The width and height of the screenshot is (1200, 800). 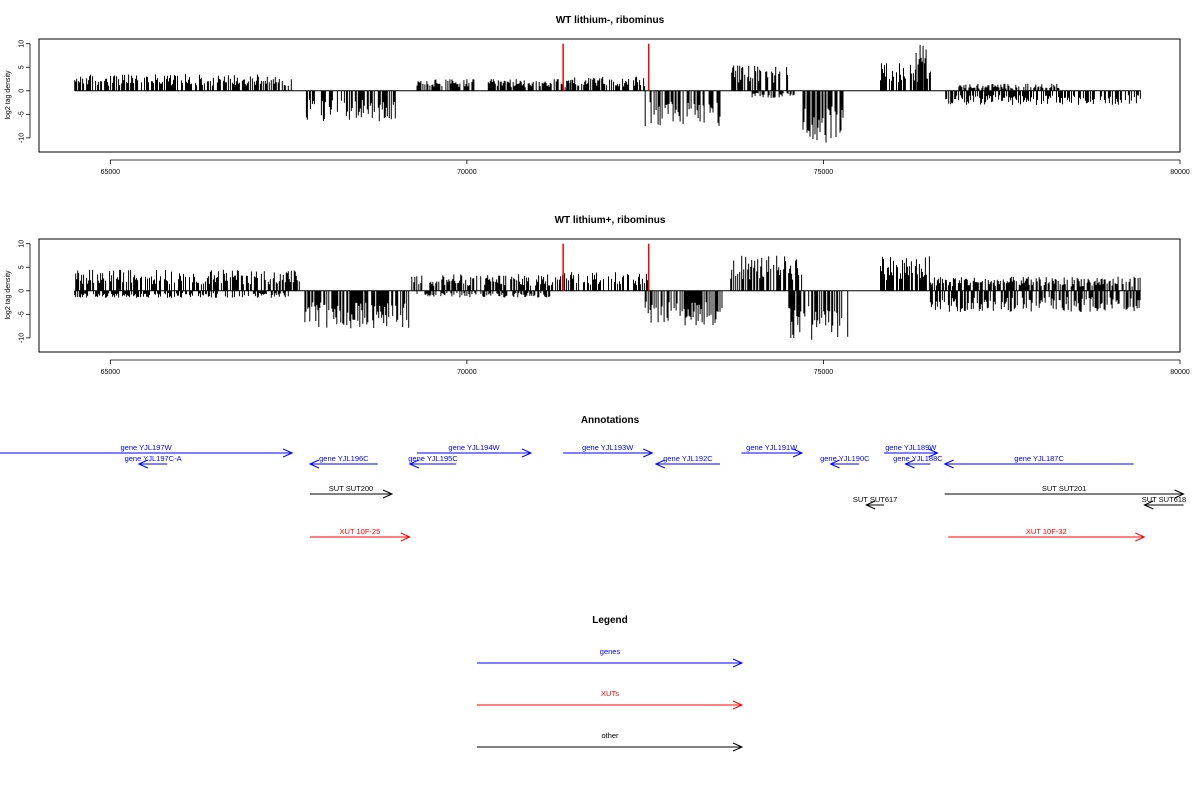 I want to click on feature-label: gene YJL194W, so click(x=474, y=447).